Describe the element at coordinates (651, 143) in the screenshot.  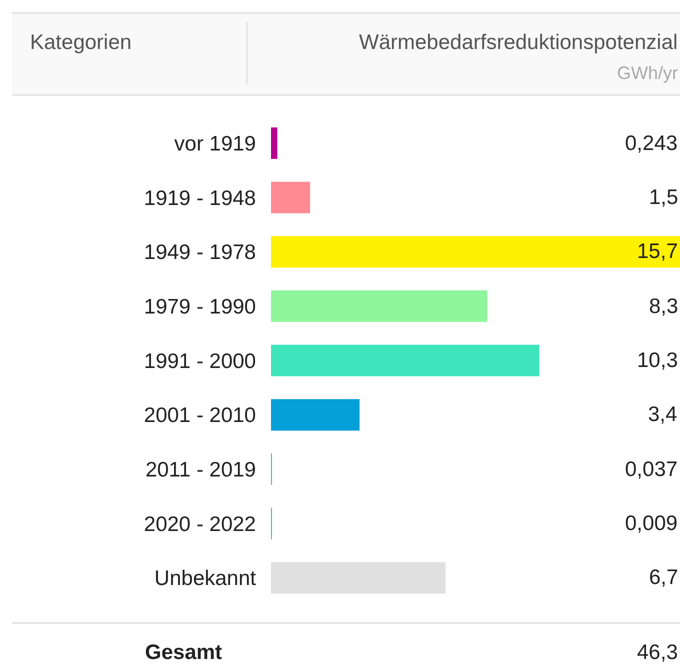
I see `data-label: 0,243` at that location.